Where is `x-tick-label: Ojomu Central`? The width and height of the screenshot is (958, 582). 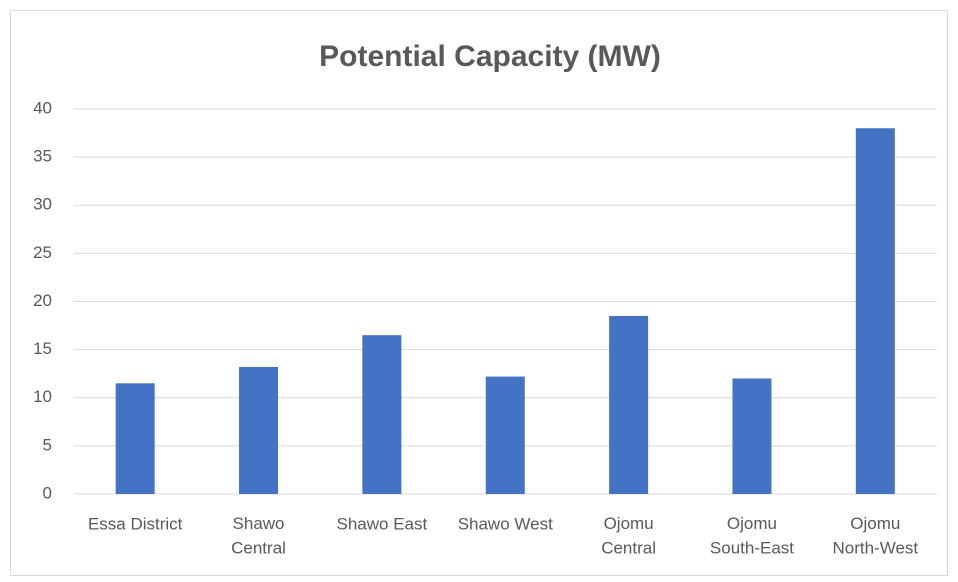 x-tick-label: Ojomu Central is located at coordinates (628, 536).